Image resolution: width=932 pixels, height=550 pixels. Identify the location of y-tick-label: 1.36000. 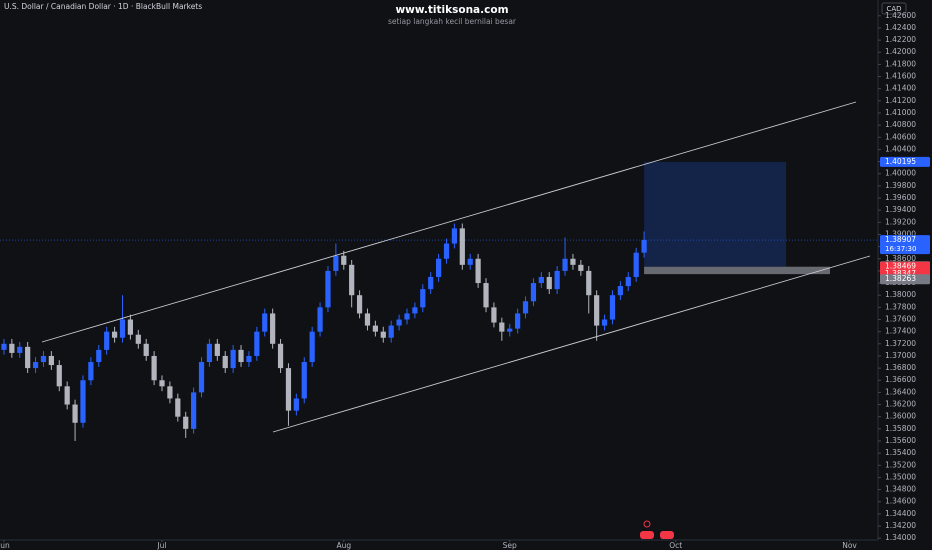
(900, 416).